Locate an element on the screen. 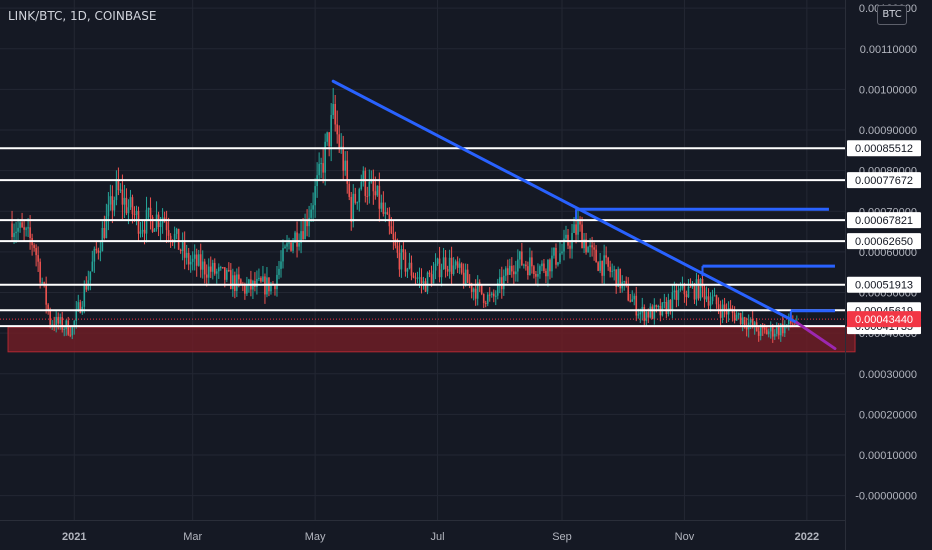 The height and width of the screenshot is (550, 932). level-price-label: 0.00077672 is located at coordinates (884, 181).